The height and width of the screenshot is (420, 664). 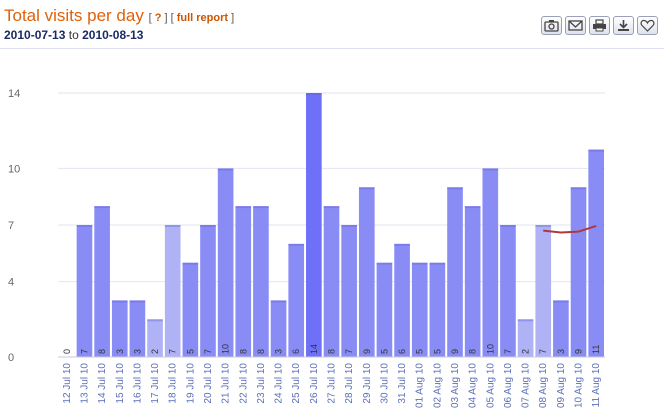 I want to click on x-tick-label: 04 Aug 10, so click(x=473, y=385).